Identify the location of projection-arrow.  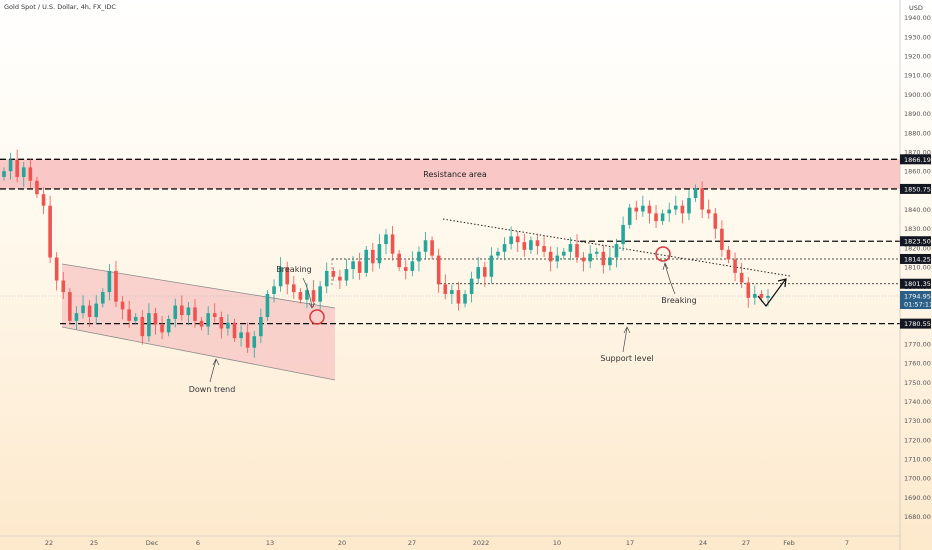
(772, 292).